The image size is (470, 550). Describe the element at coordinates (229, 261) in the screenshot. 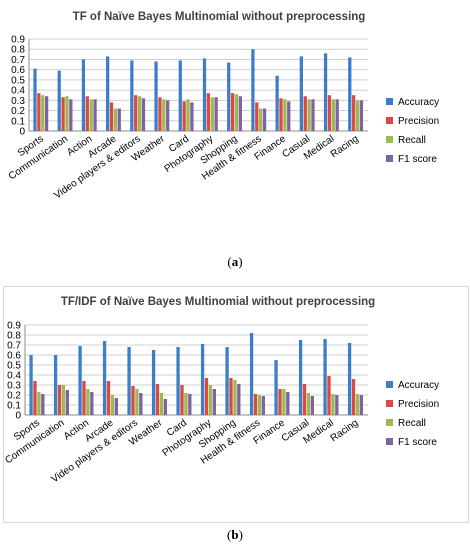

I see `caption-a-open: (` at that location.